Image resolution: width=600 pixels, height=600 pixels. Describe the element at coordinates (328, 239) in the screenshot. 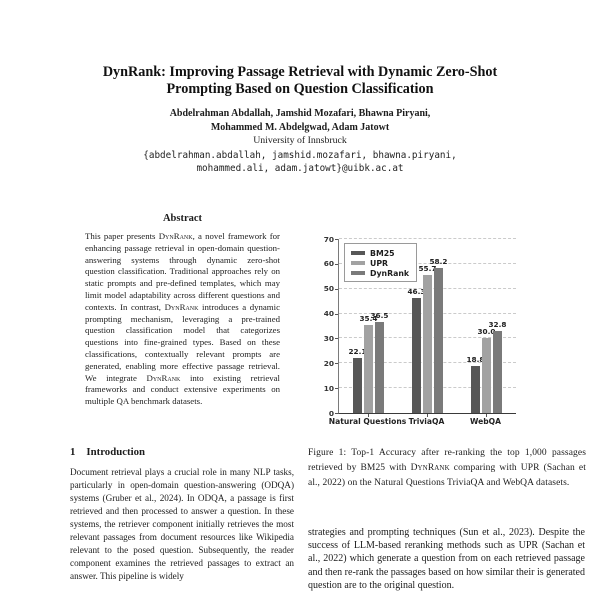

I see `chart-ytick-label: 70` at that location.